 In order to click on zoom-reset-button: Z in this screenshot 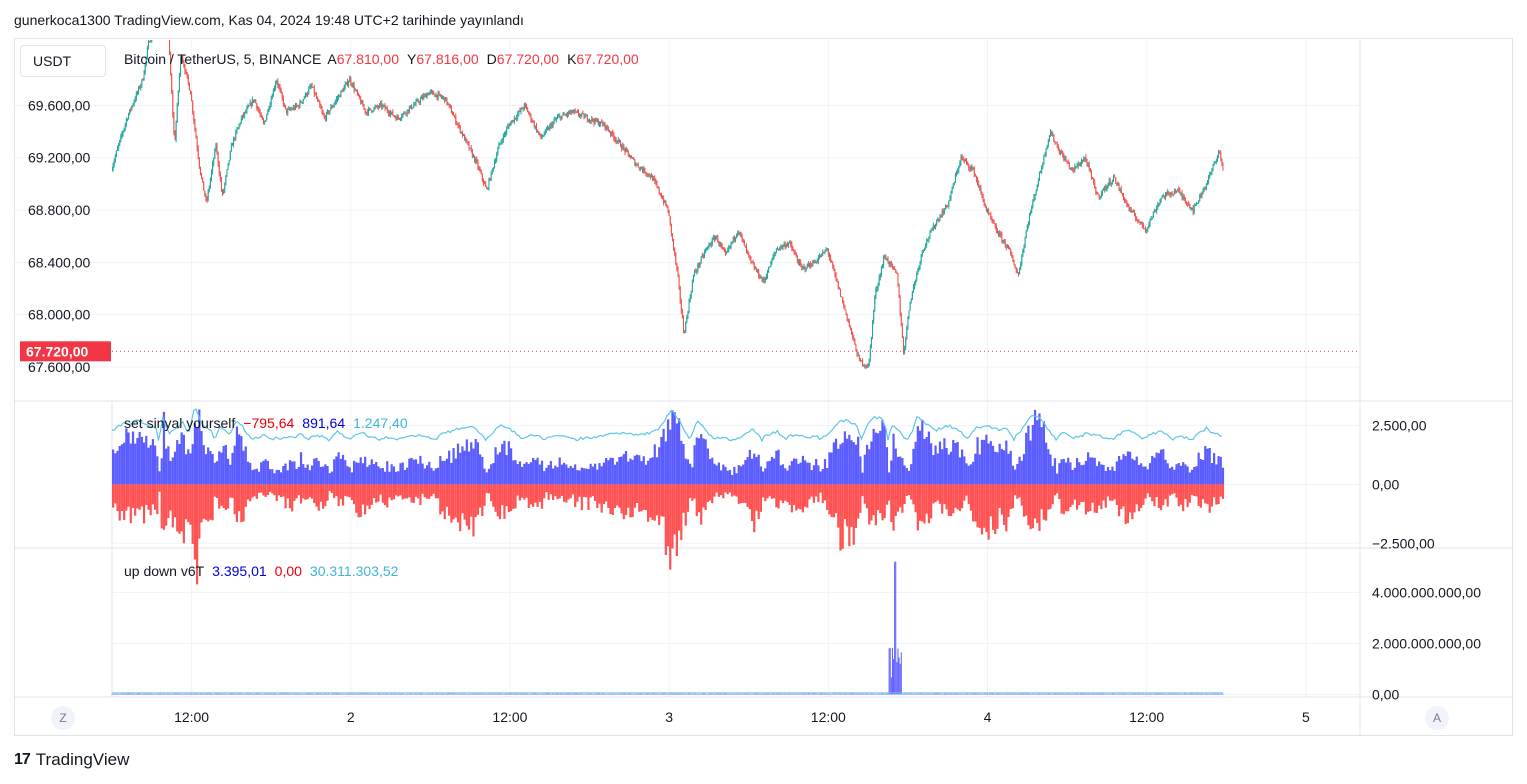, I will do `click(63, 718)`.